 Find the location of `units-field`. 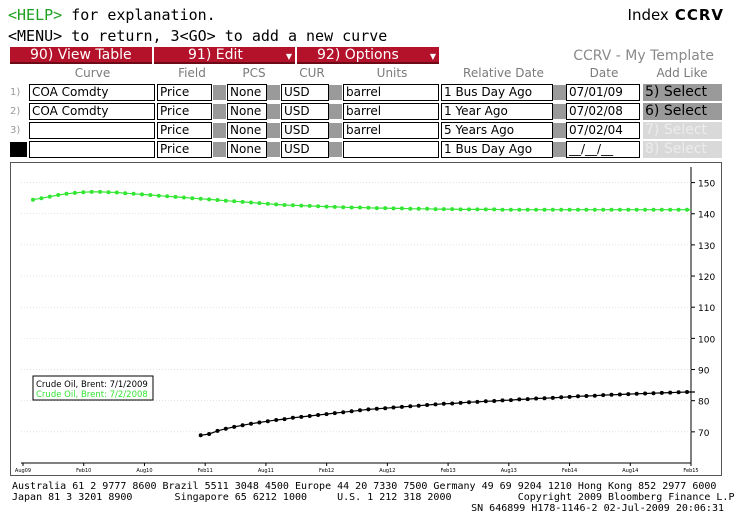

units-field is located at coordinates (391, 149).